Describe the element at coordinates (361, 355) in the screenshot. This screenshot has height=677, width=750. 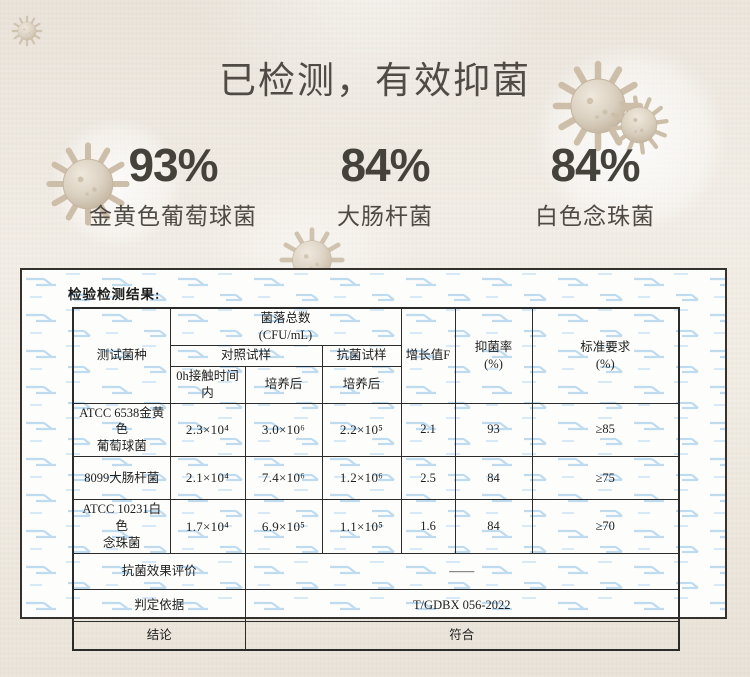
I see `header-anti-sample: 抗菌试样` at that location.